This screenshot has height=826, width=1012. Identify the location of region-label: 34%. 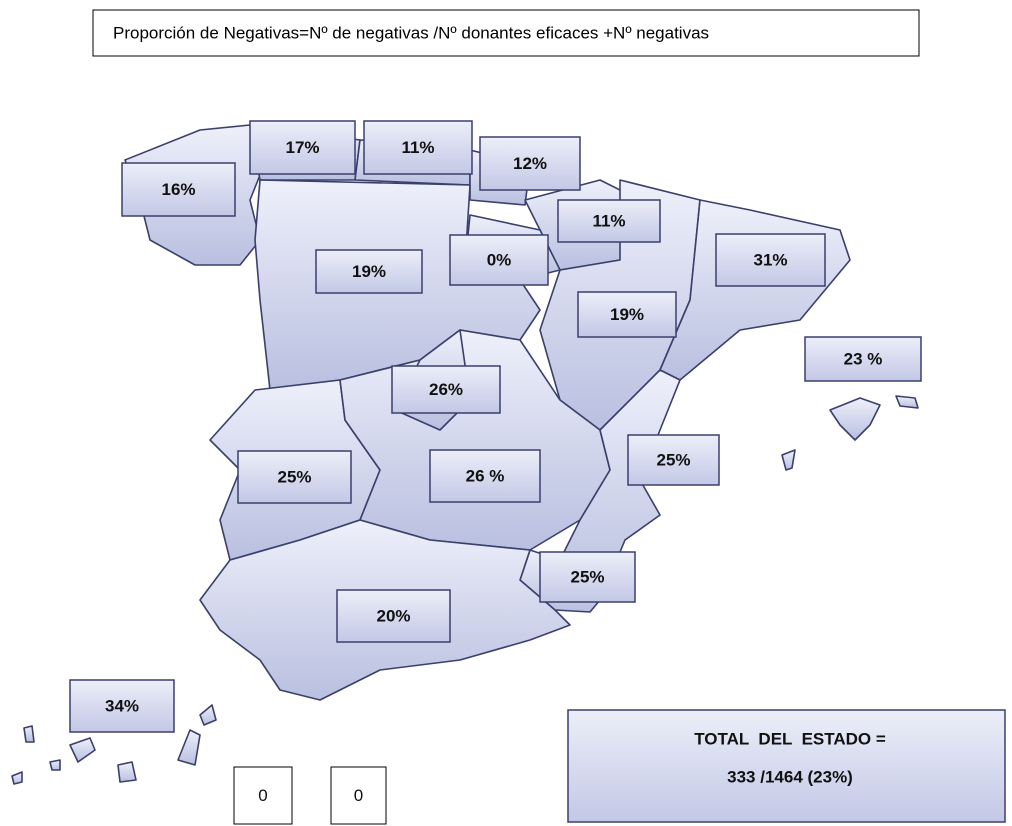
(122, 705).